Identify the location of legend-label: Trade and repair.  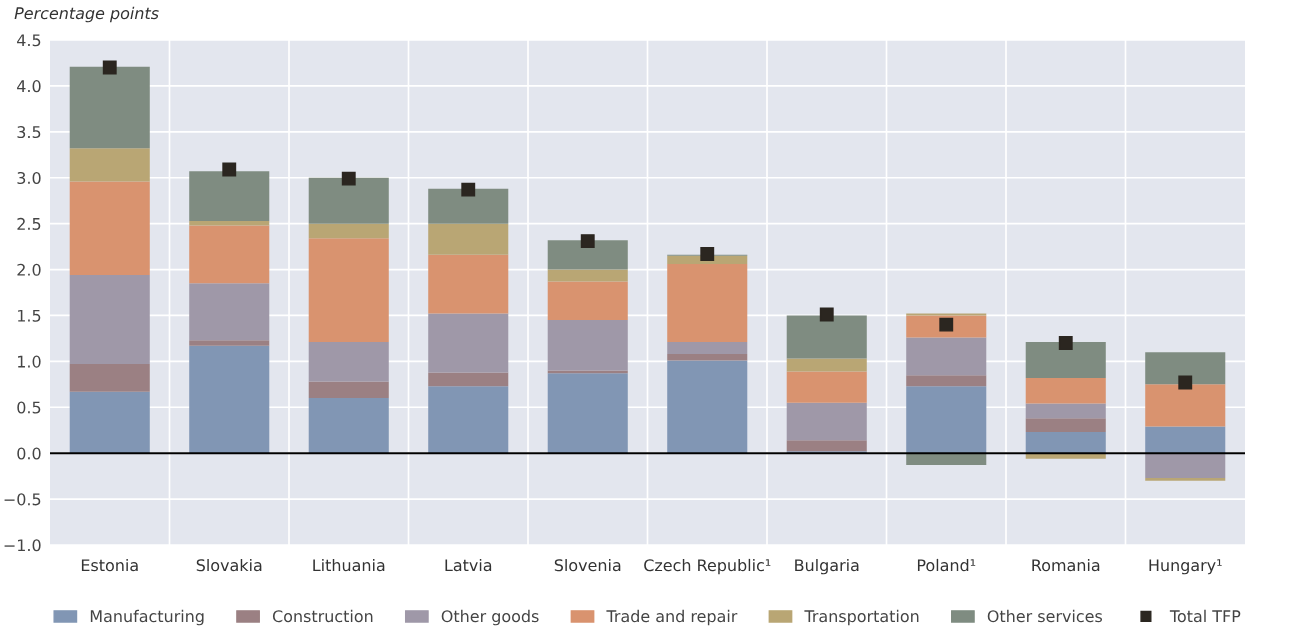
(672, 617).